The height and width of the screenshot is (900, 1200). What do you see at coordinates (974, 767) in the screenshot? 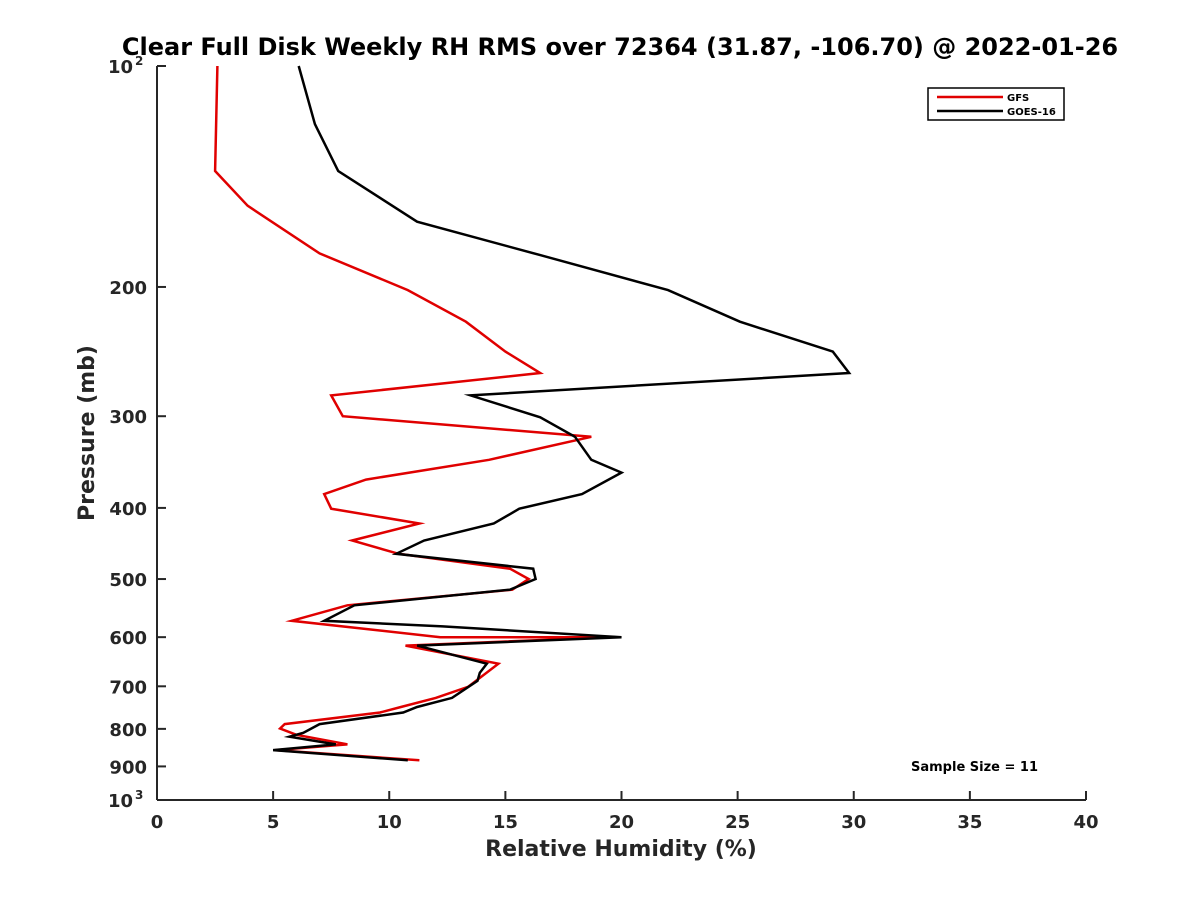
I see `sample-size-annotation: Sample Size = 11` at bounding box center [974, 767].